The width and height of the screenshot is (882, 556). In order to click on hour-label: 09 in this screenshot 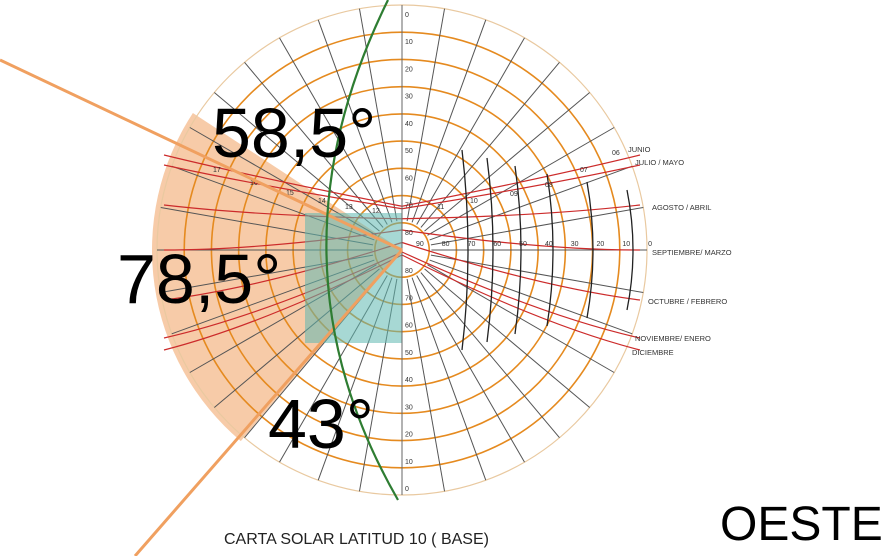, I will do `click(514, 194)`.